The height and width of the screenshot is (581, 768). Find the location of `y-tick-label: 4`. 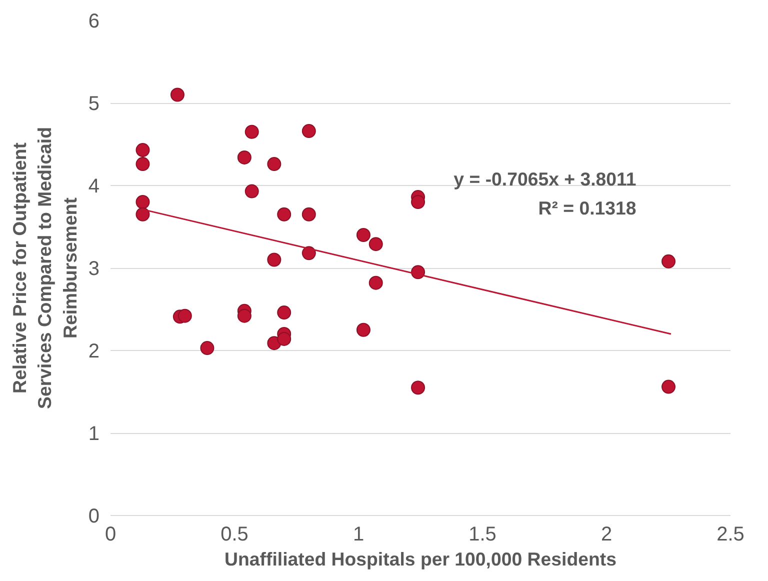

y-tick-label: 4 is located at coordinates (94, 187).